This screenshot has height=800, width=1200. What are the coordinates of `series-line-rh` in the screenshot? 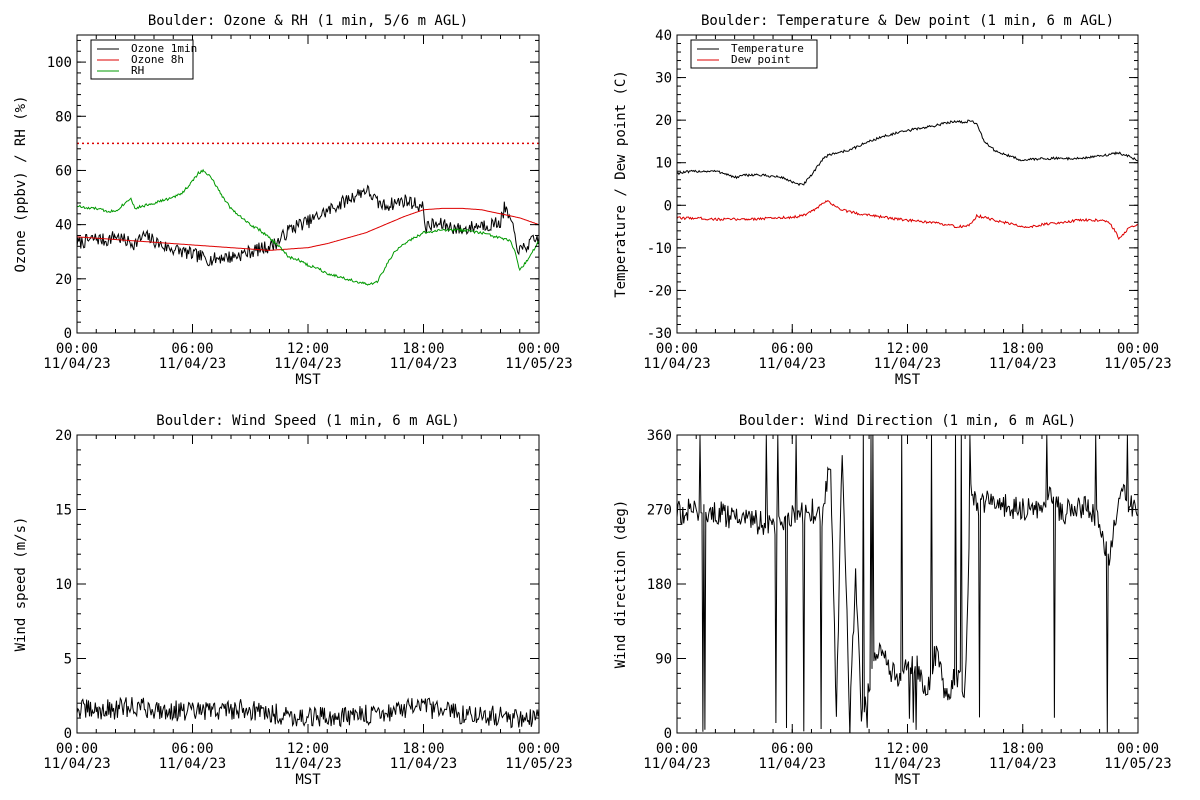 It's located at (308, 227).